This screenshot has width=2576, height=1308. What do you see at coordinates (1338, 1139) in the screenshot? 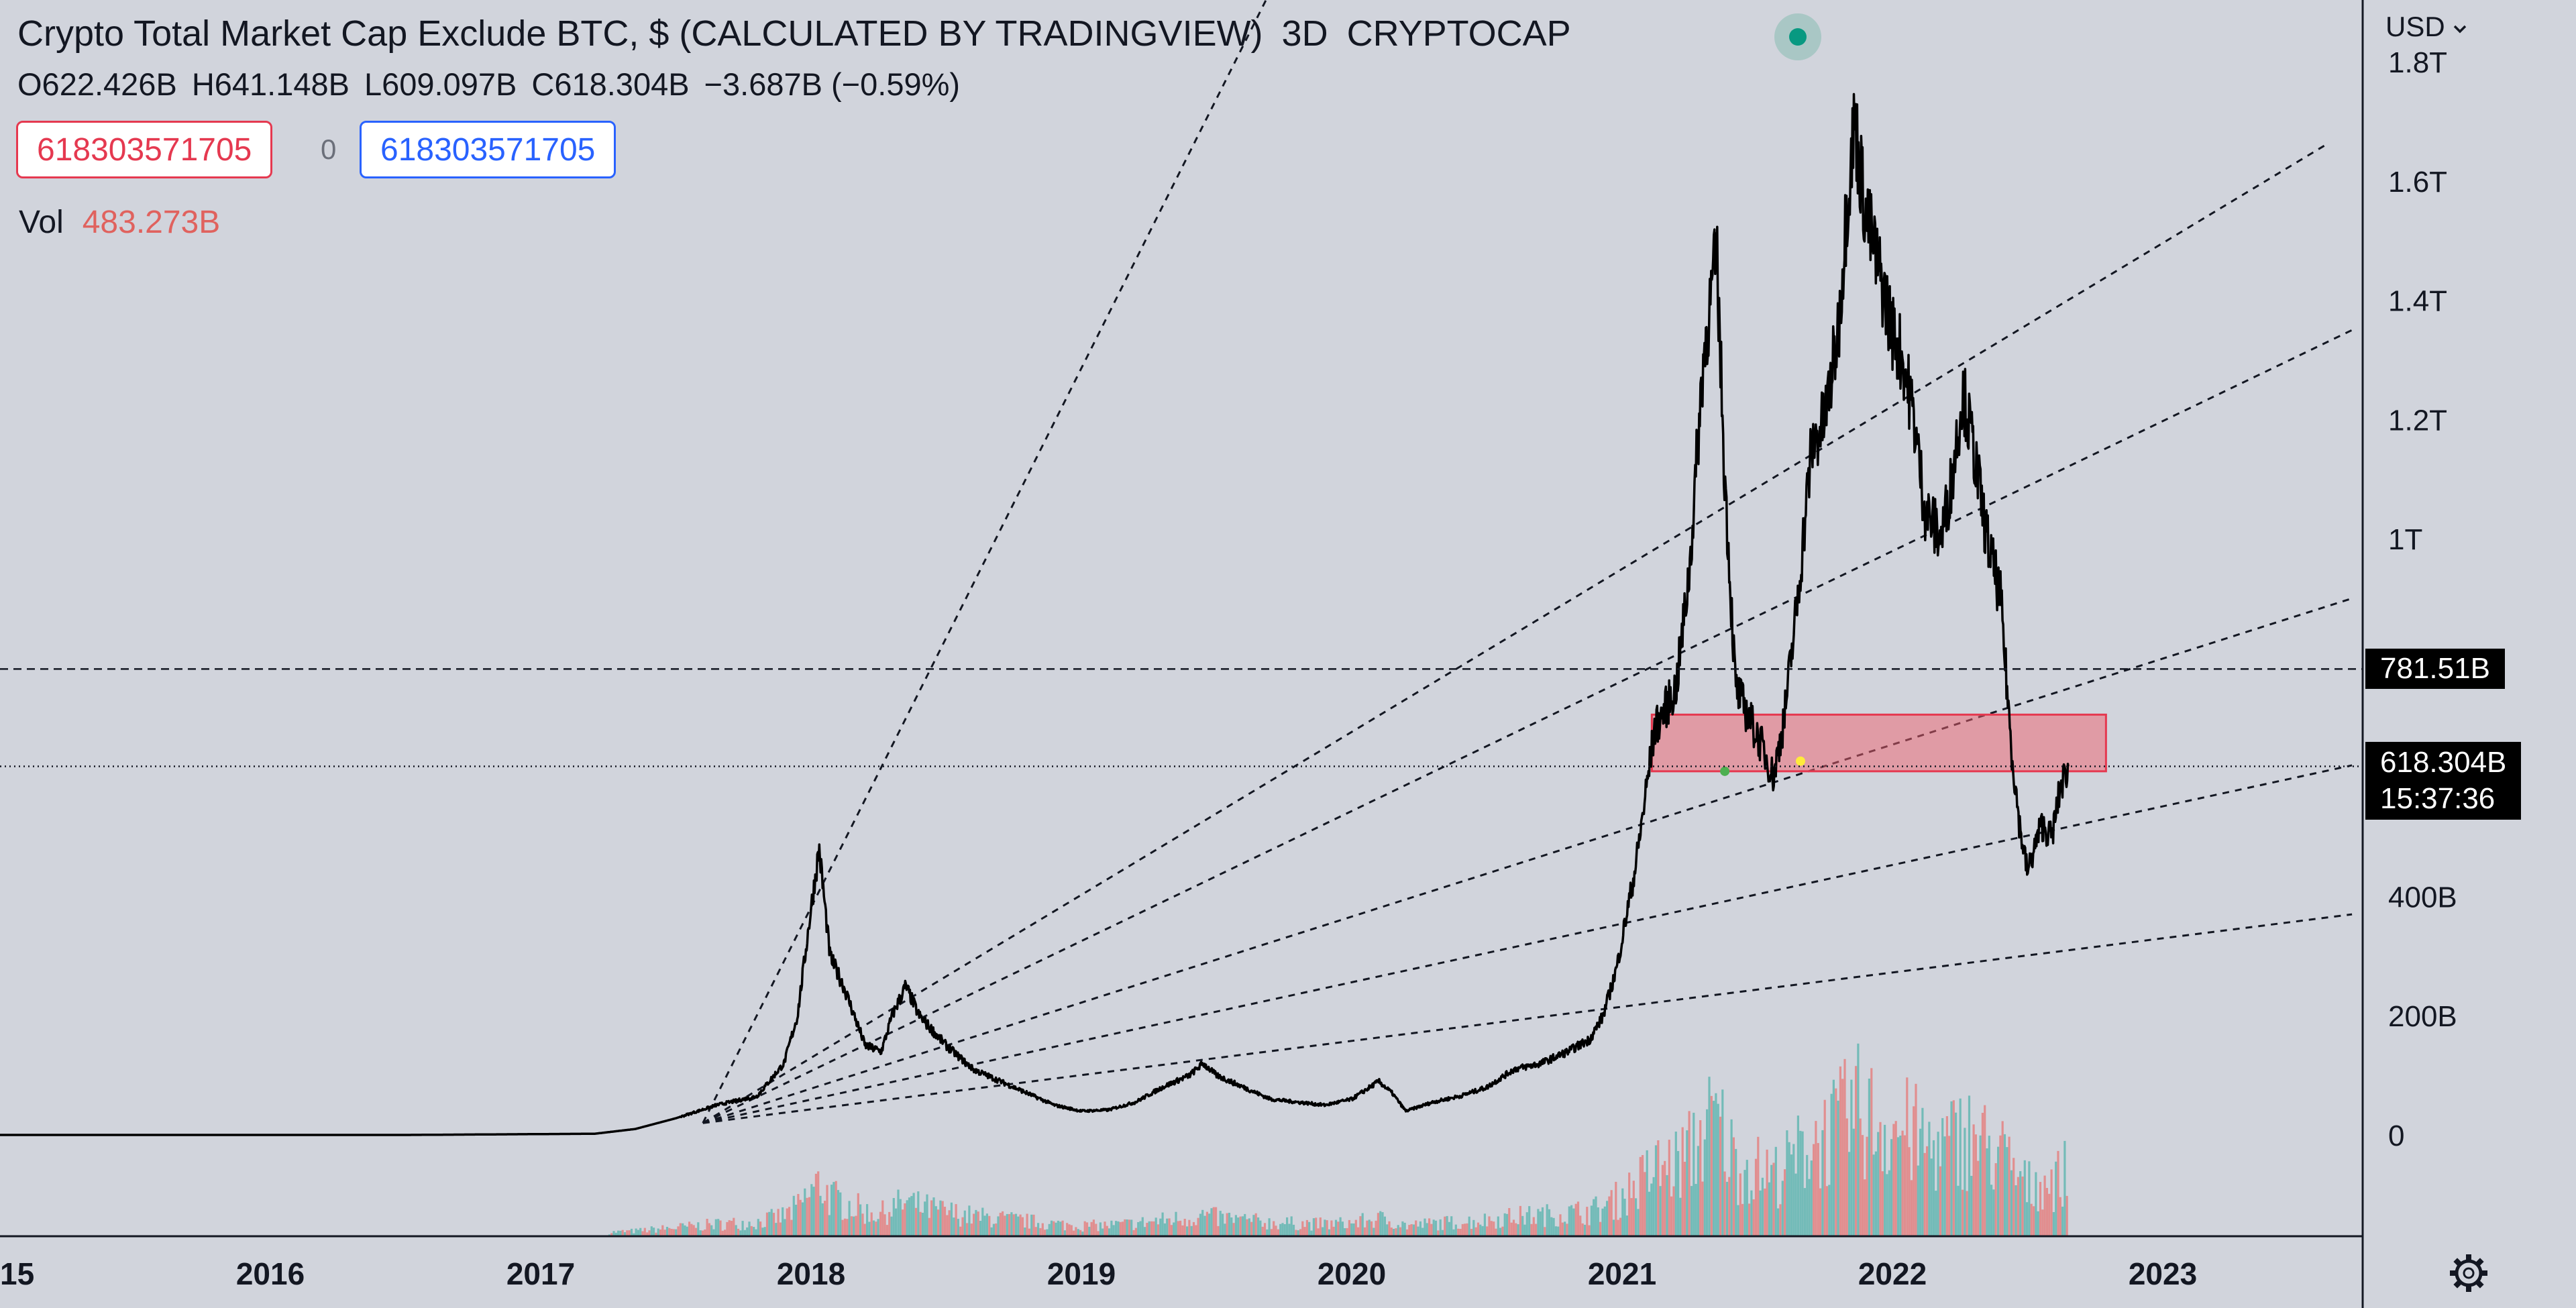
I see `volume-bars` at bounding box center [1338, 1139].